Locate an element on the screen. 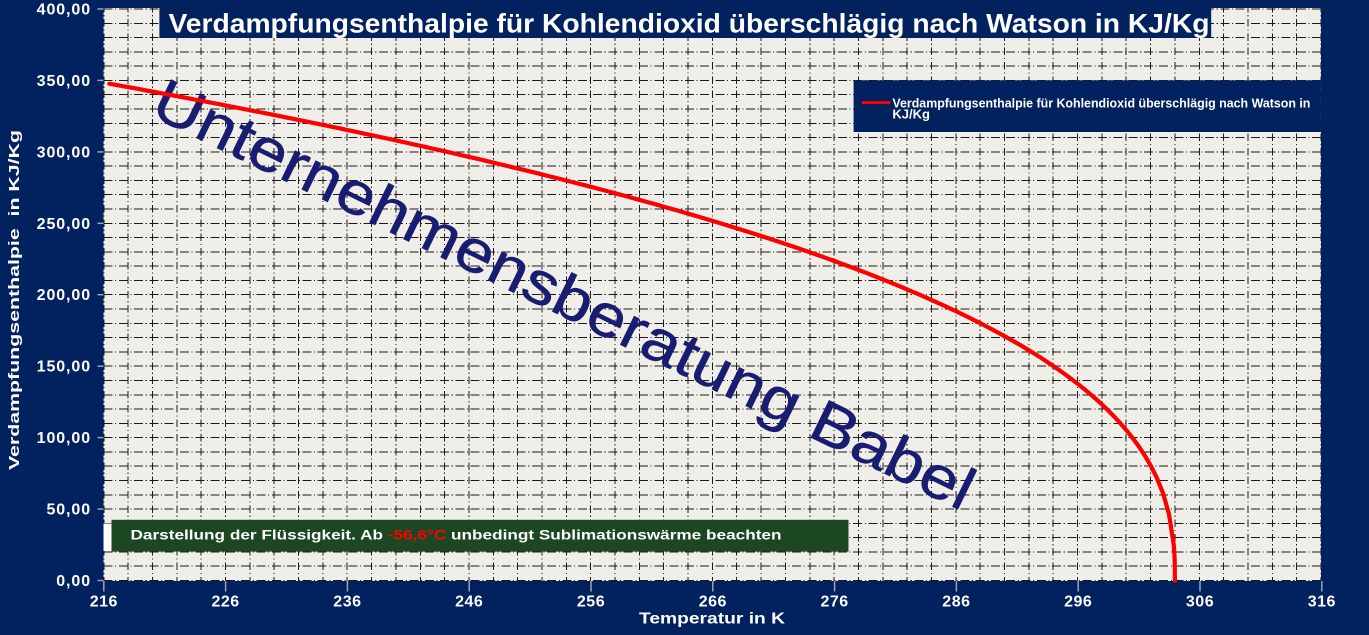  svg-text: 236 is located at coordinates (347, 602).